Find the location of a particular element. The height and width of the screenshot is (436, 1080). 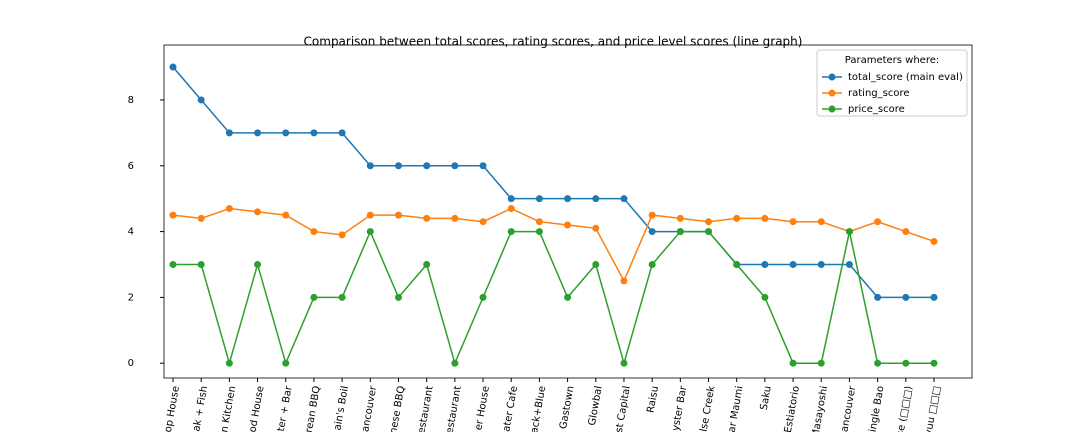

x-tick-label: ack+Blue is located at coordinates (538, 408).